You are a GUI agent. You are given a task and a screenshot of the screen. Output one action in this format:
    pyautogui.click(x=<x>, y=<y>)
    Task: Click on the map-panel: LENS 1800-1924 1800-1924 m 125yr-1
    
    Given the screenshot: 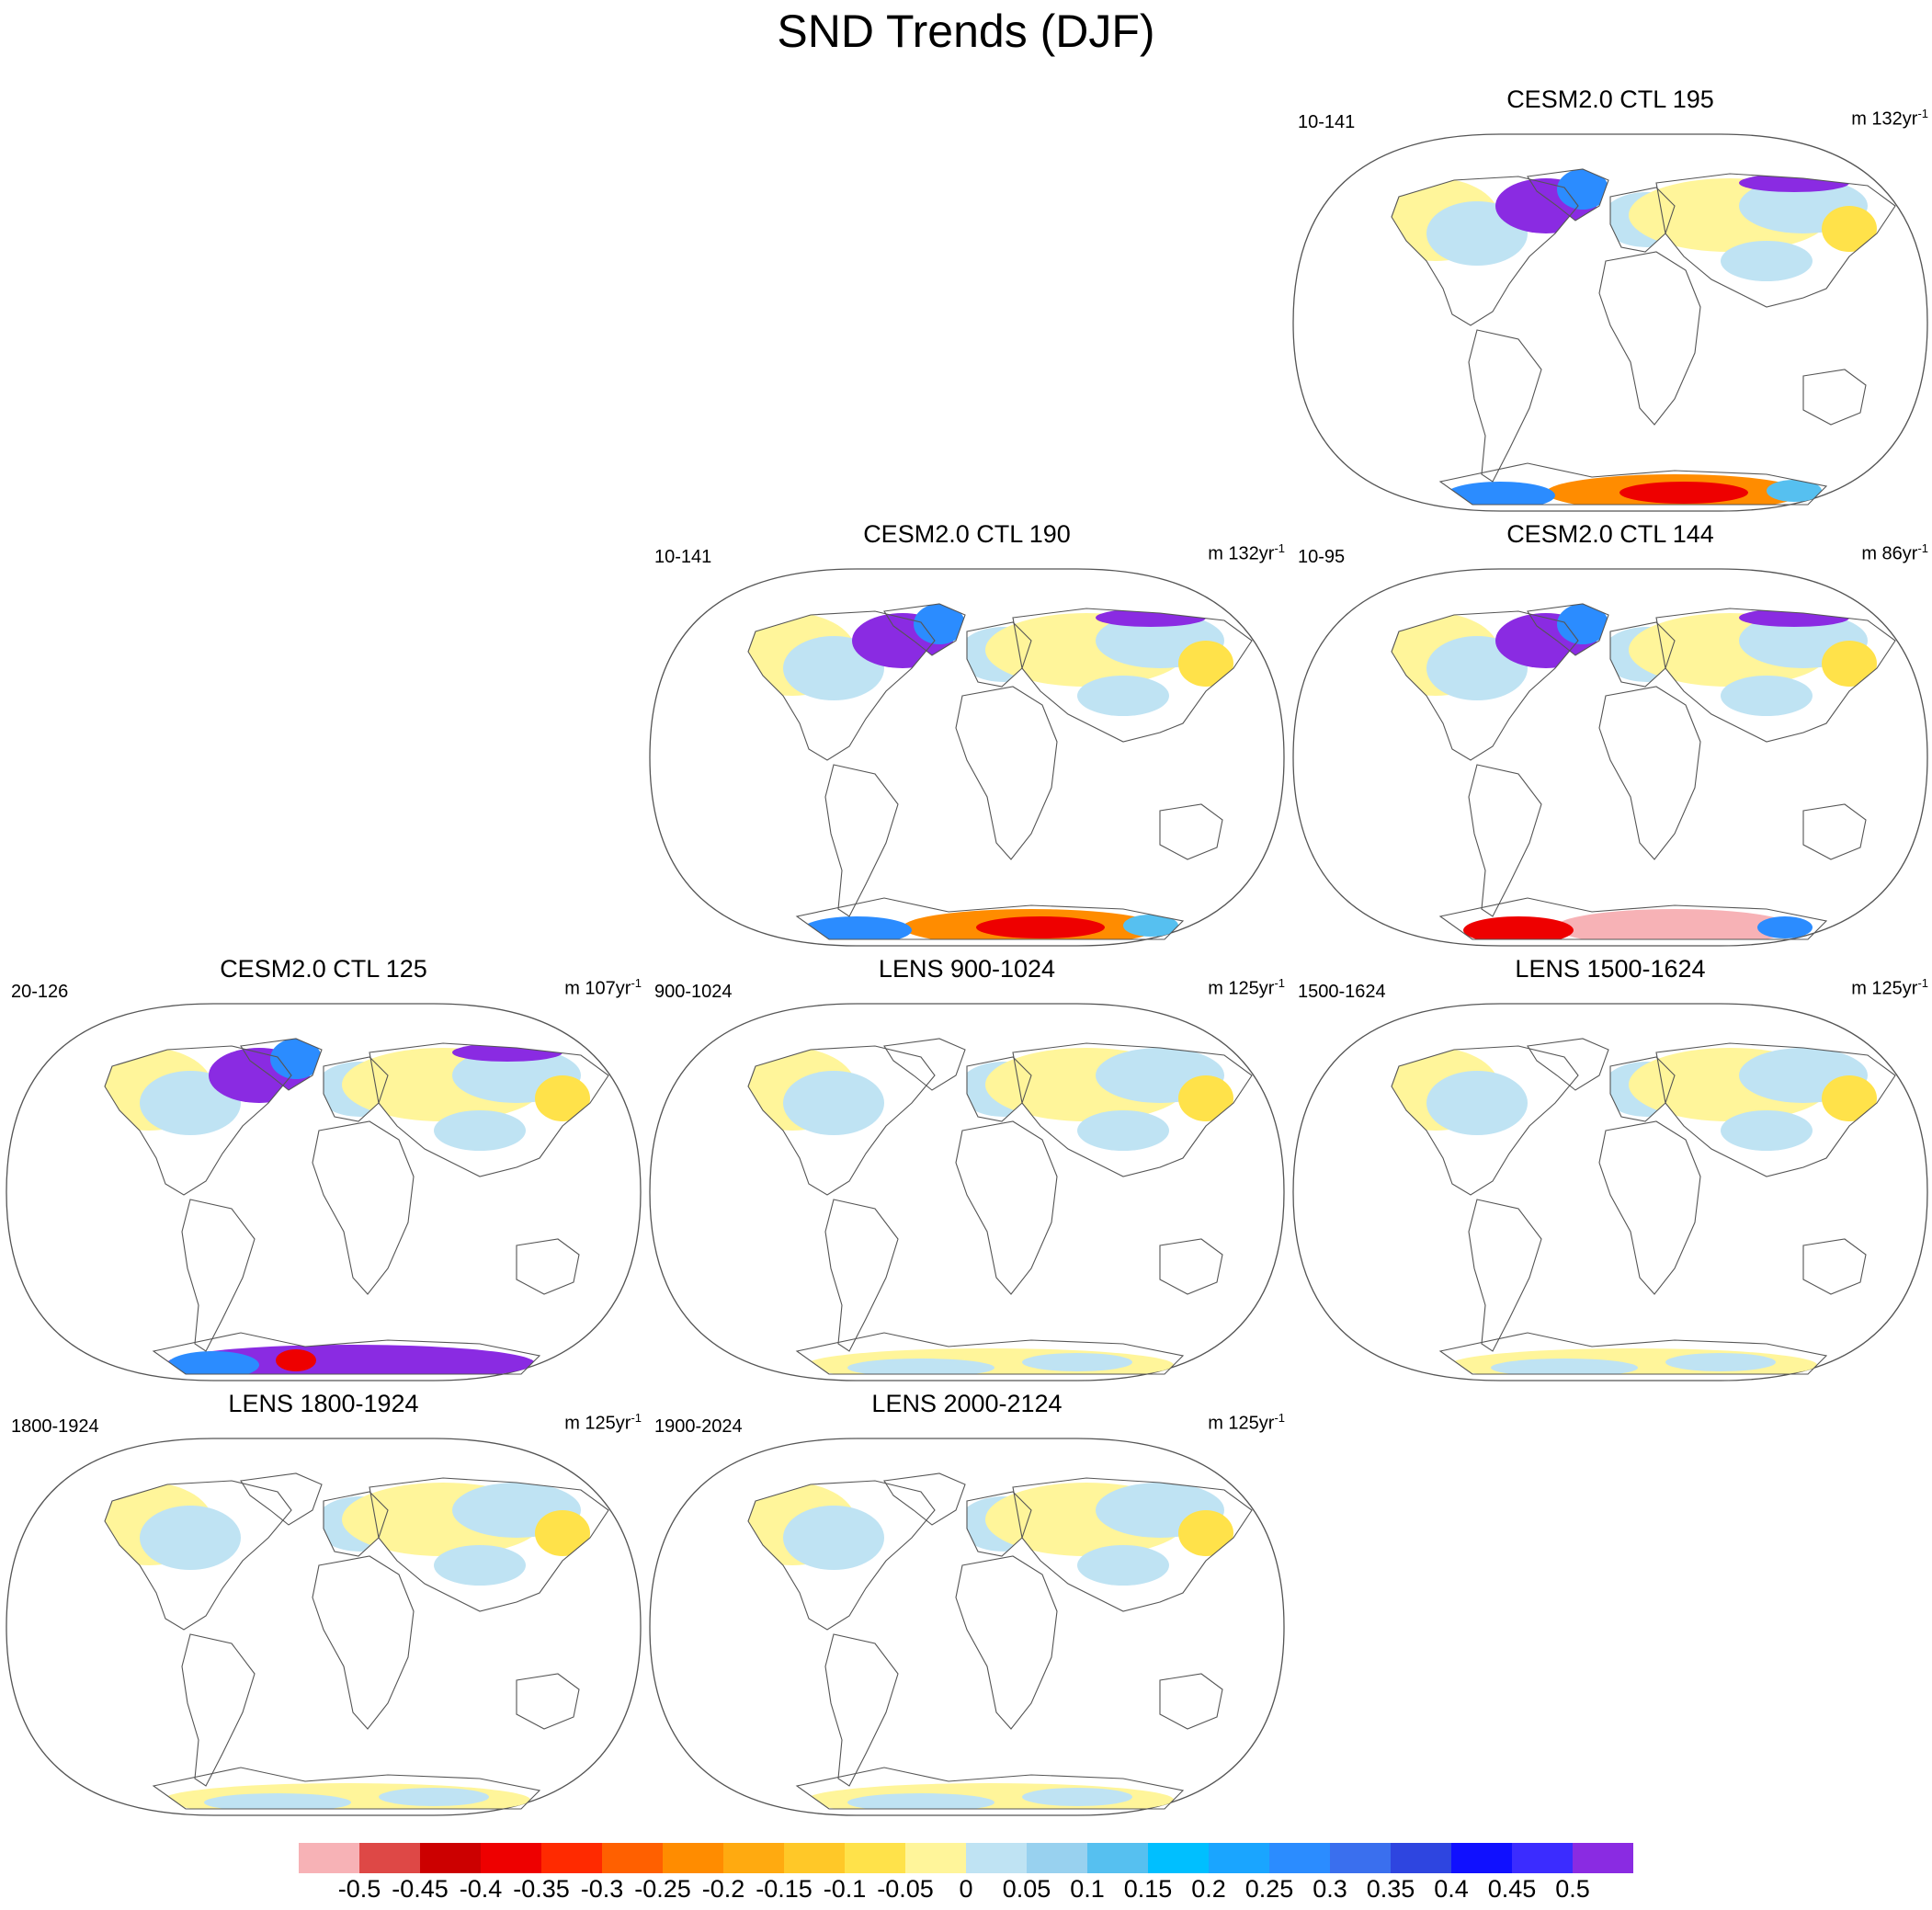 What is the action you would take?
    pyautogui.click(x=323, y=1601)
    